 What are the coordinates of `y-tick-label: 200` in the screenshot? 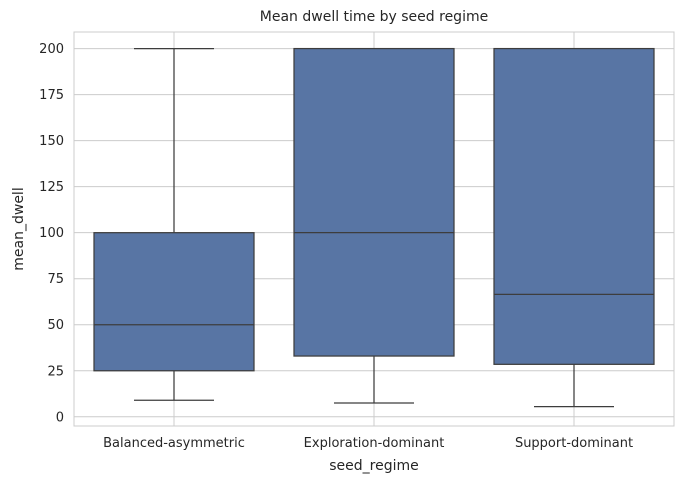 It's located at (51, 49).